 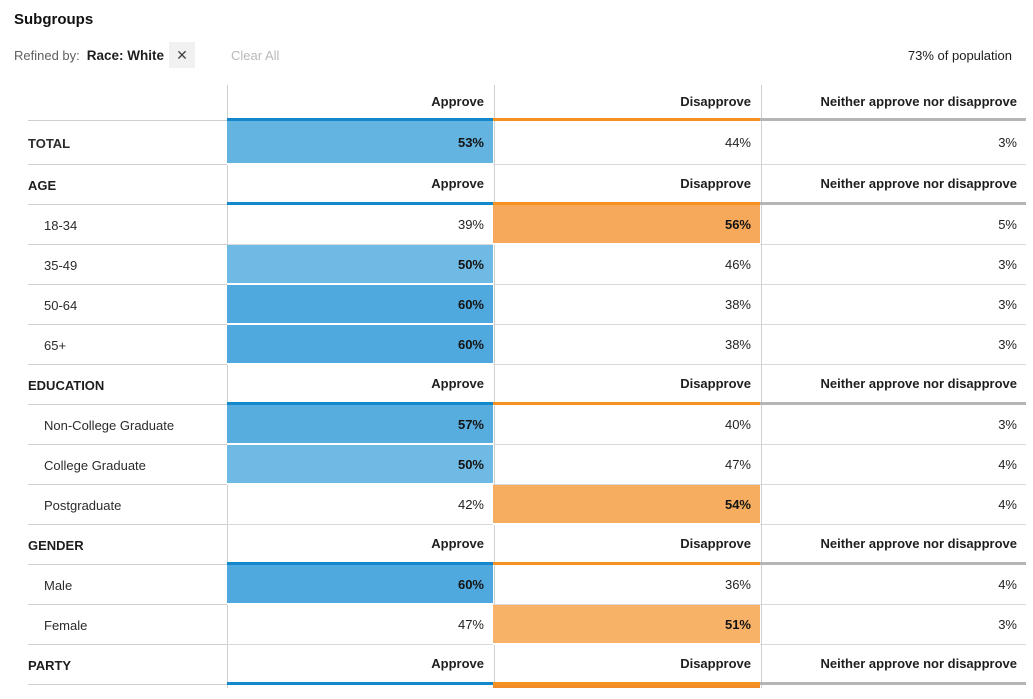 I want to click on section-header-education: EDUCATION, so click(x=120, y=385).